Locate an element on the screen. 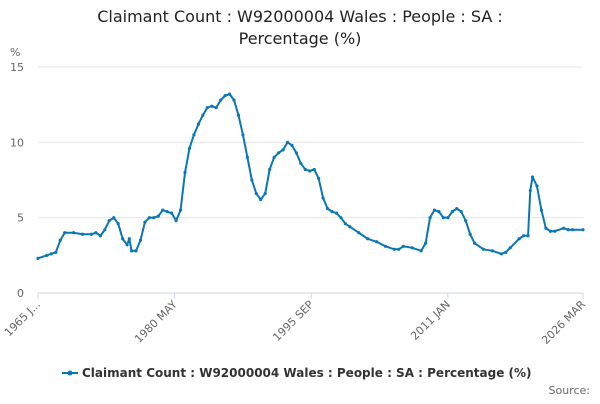 The image size is (600, 404). x-tick-label: 2026 MAR is located at coordinates (563, 322).